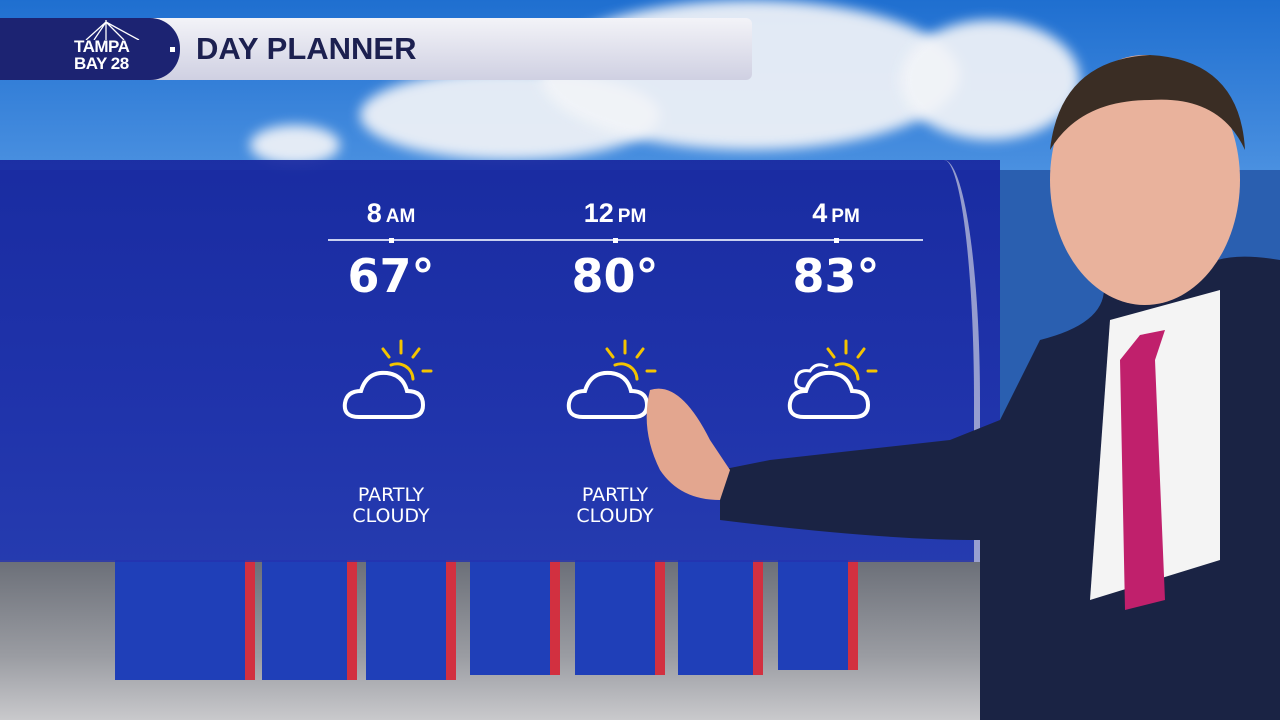  Describe the element at coordinates (836, 312) in the screenshot. I see `forecast-column: 4 PM 83°` at that location.